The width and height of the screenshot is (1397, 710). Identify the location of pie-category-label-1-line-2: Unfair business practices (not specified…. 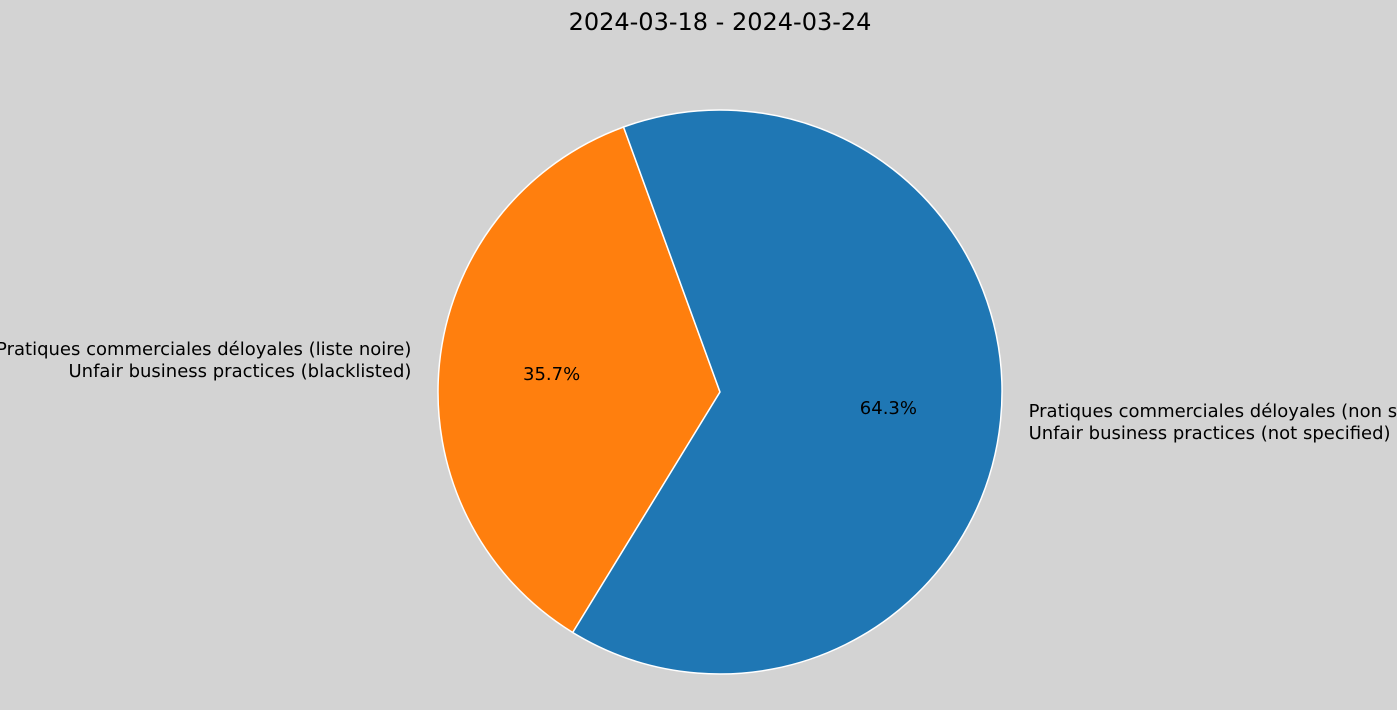
(1210, 433).